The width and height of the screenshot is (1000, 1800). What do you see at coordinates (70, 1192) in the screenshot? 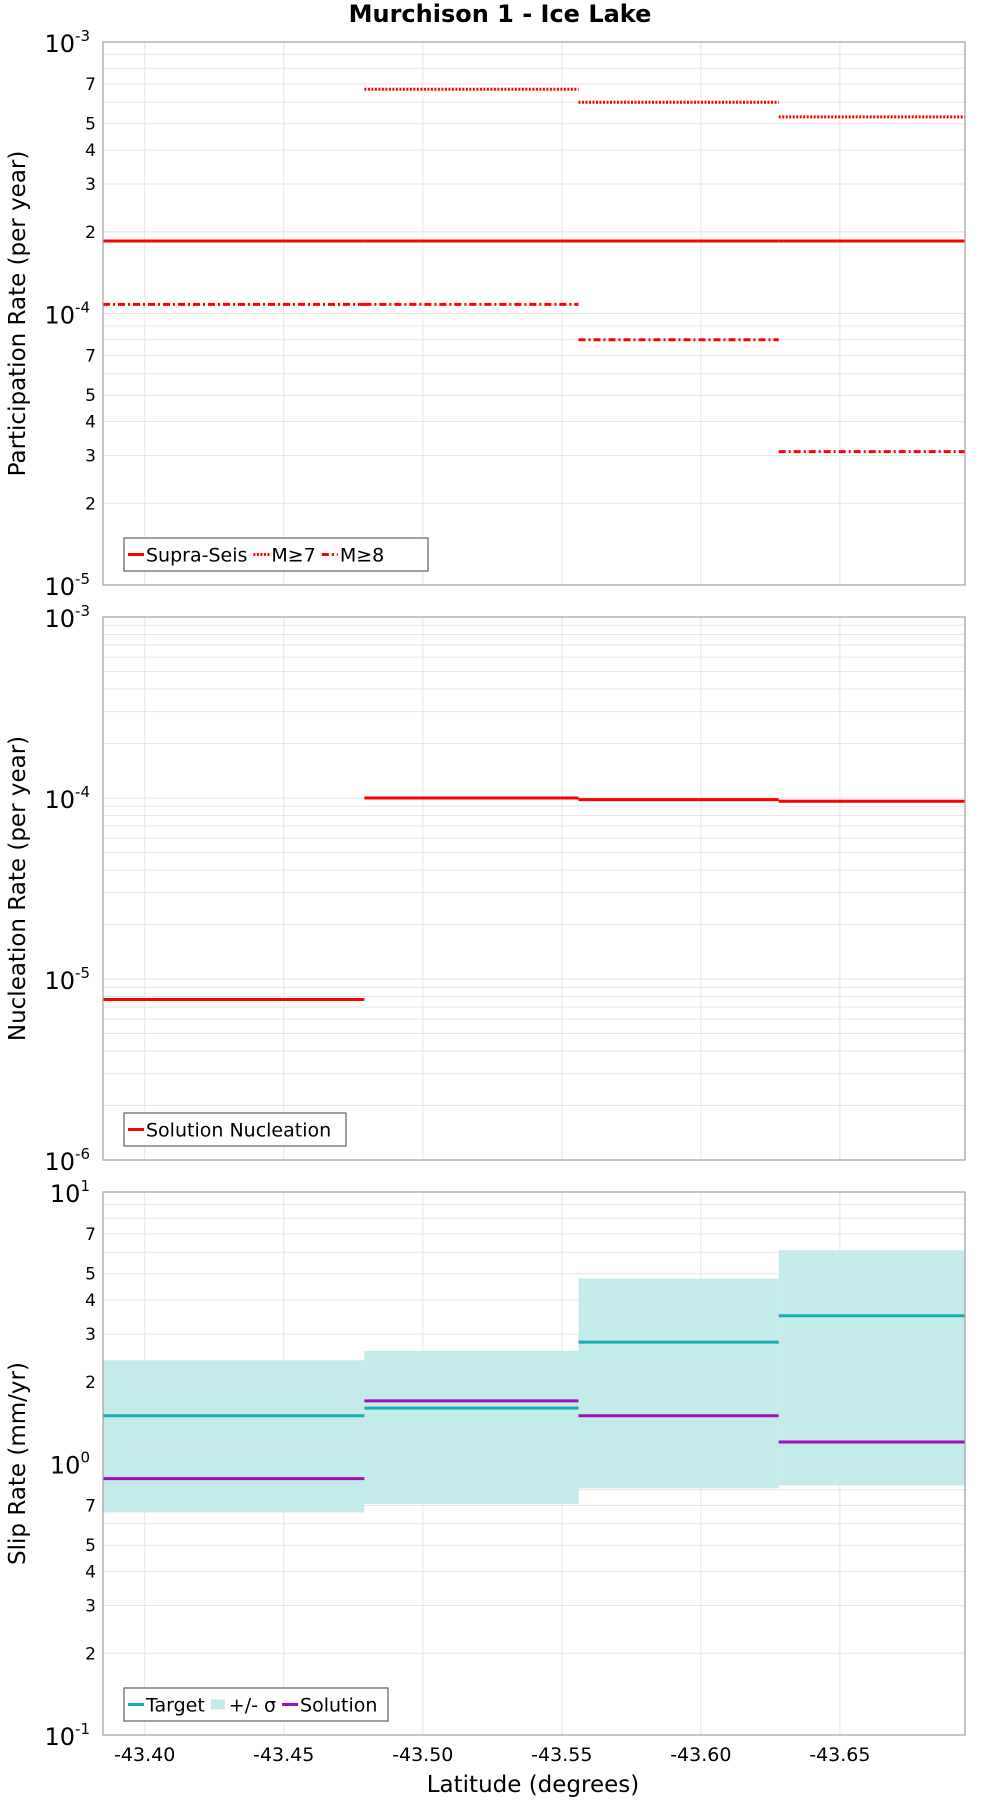
I see `y-tick-label: 10¹` at bounding box center [70, 1192].